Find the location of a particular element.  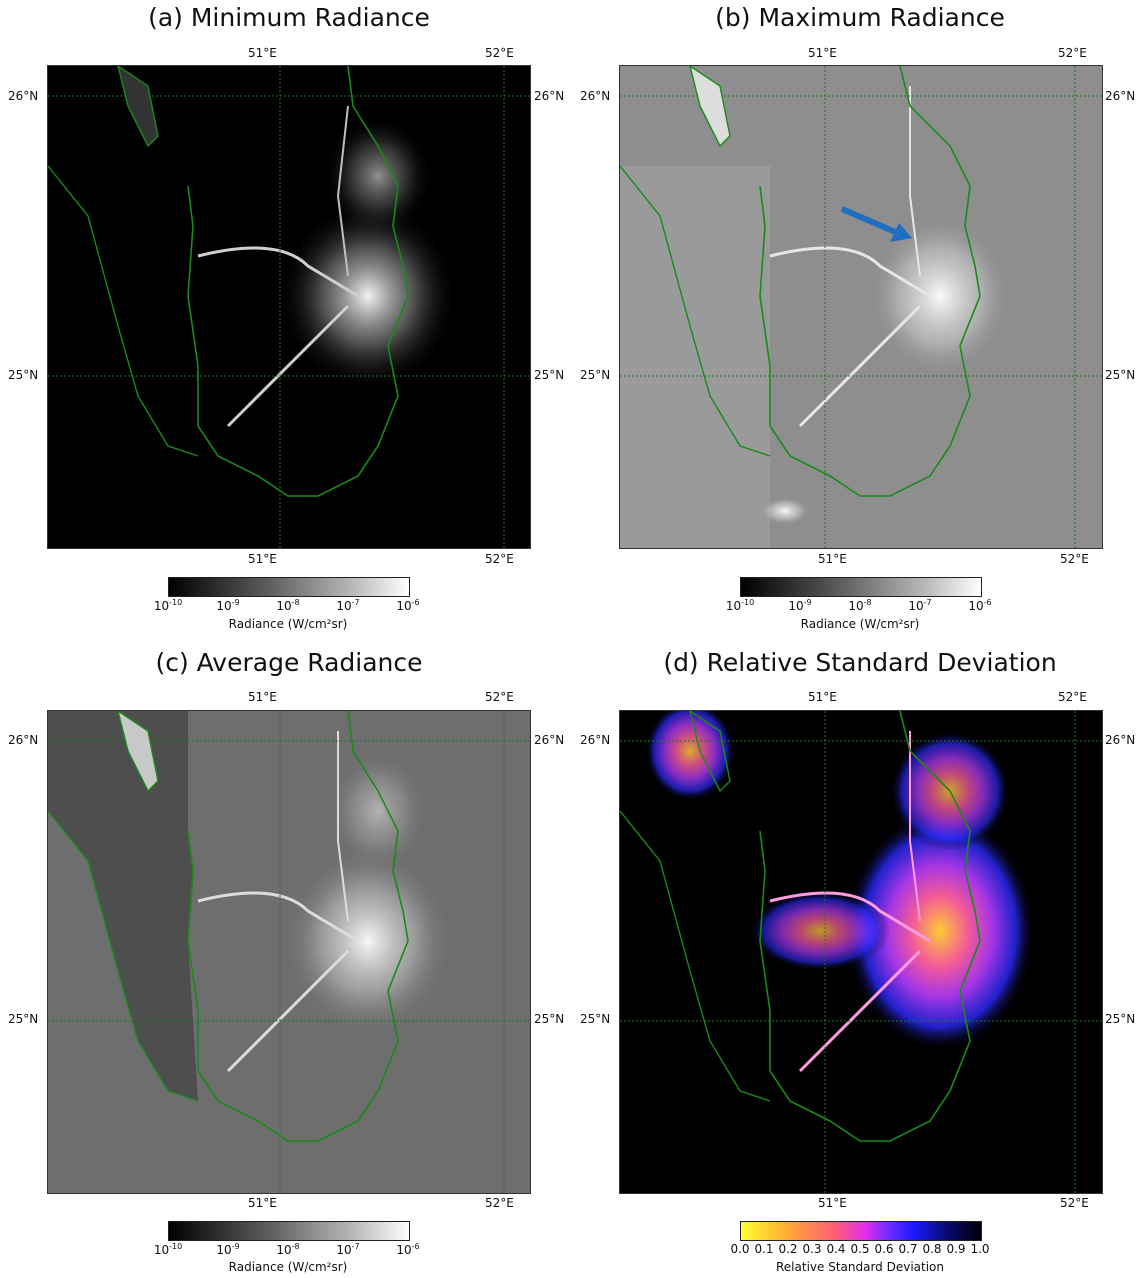

panel-a-lon-bottom-51: 51°E is located at coordinates (262, 559).